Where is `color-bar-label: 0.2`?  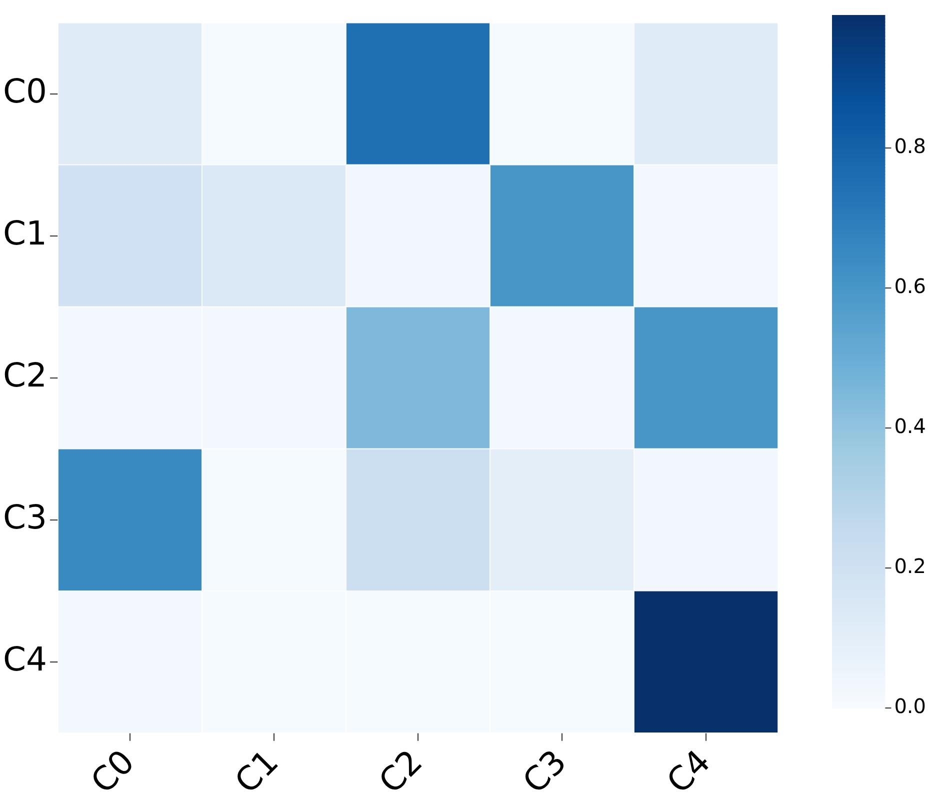 color-bar-label: 0.2 is located at coordinates (910, 566).